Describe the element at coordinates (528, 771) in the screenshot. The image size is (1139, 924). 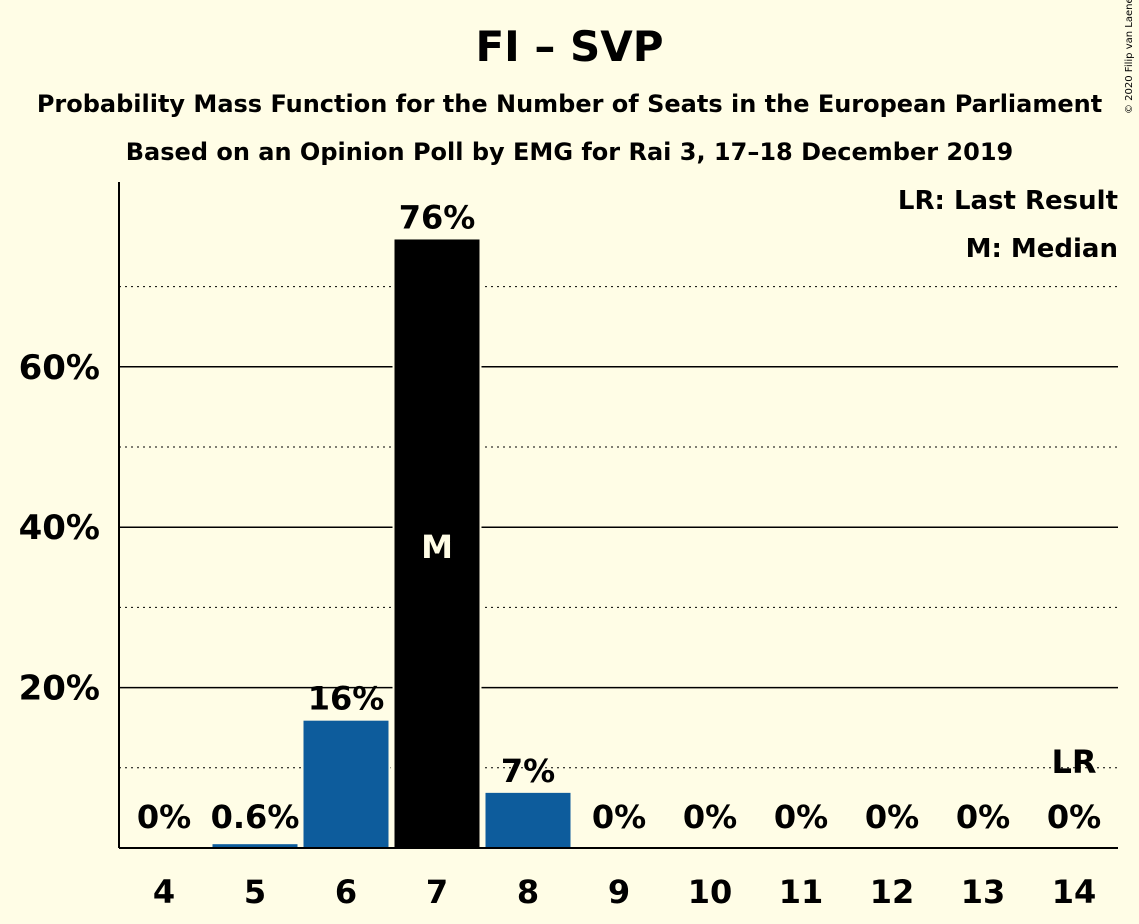
I see `data-label: 7%` at that location.